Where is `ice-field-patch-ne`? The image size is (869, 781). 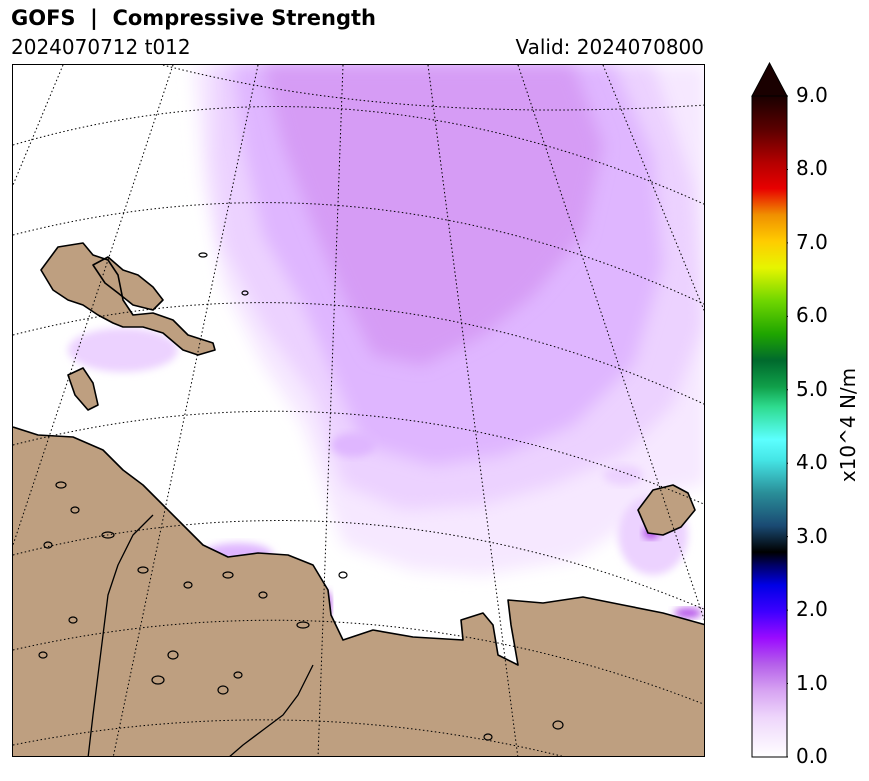 ice-field-patch-ne is located at coordinates (688, 613).